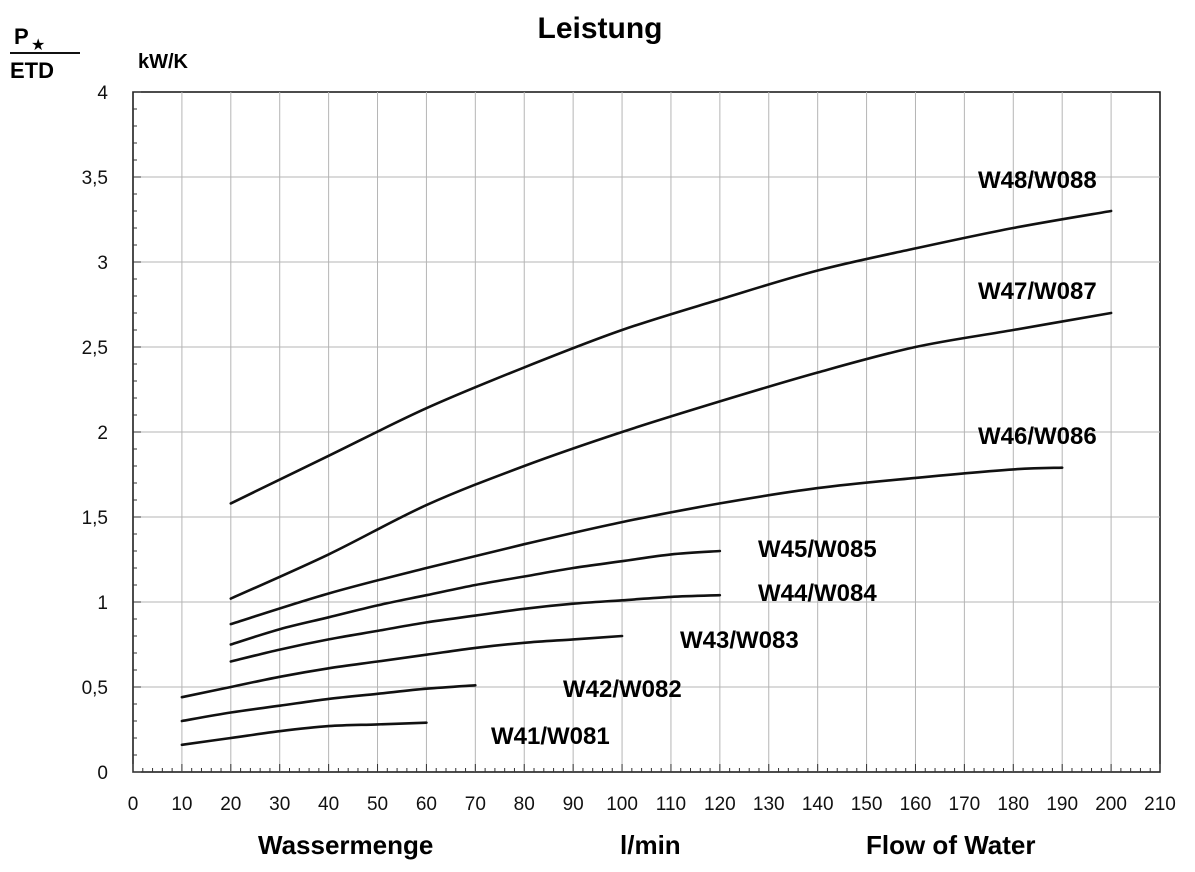 The image size is (1195, 872). What do you see at coordinates (1013, 804) in the screenshot?
I see `x-tick-label: 180` at bounding box center [1013, 804].